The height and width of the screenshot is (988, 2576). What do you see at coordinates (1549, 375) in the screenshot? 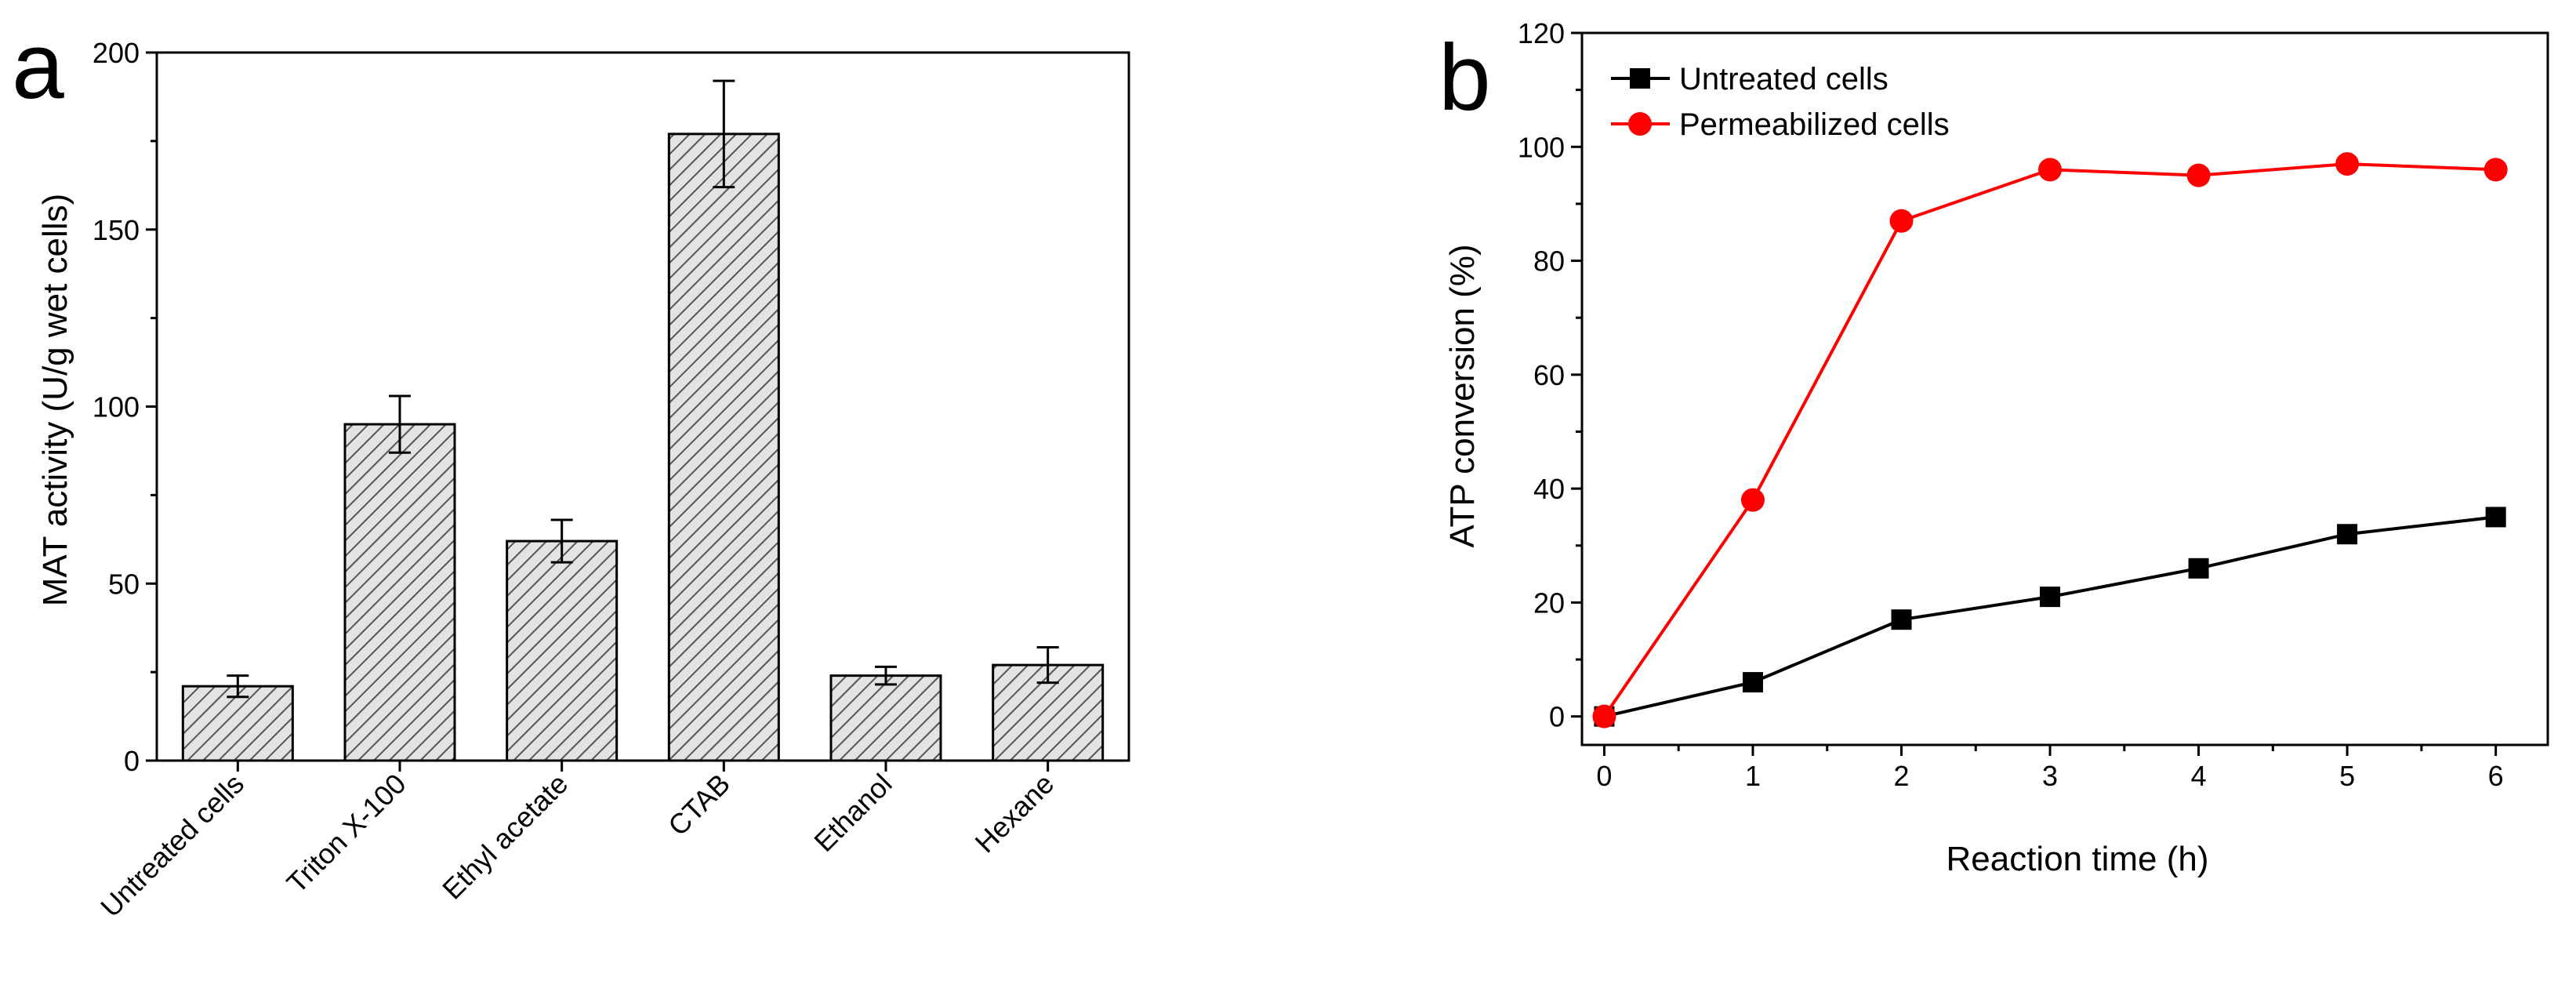
I see `panel-b-y-tick-label: 60` at bounding box center [1549, 375].